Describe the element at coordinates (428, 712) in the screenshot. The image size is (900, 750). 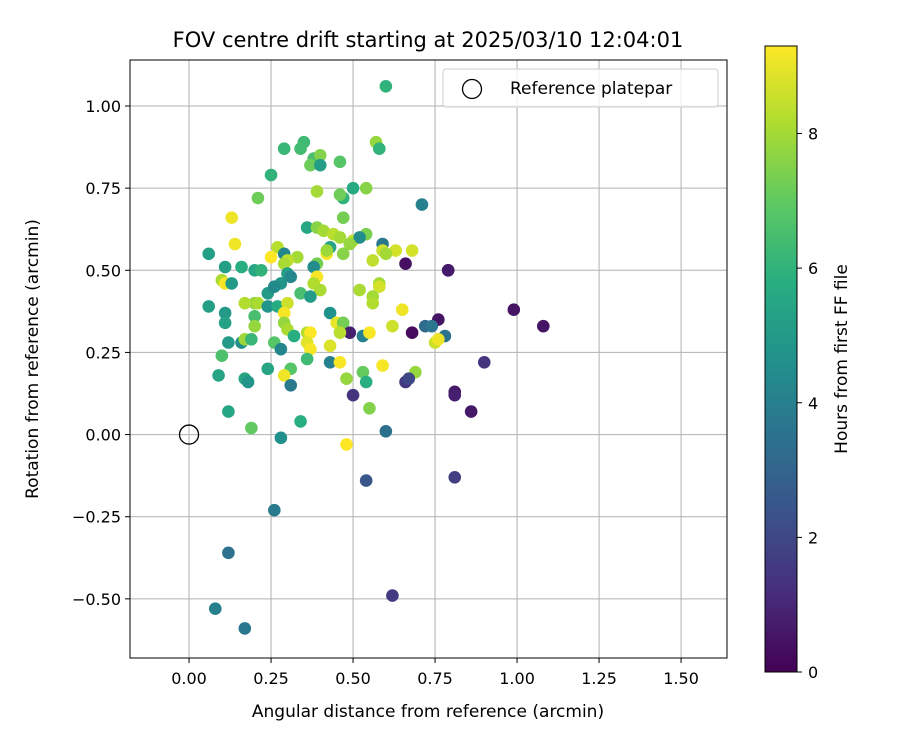
I see `x-axis-label: Angular distance from reference (arcmin)` at that location.